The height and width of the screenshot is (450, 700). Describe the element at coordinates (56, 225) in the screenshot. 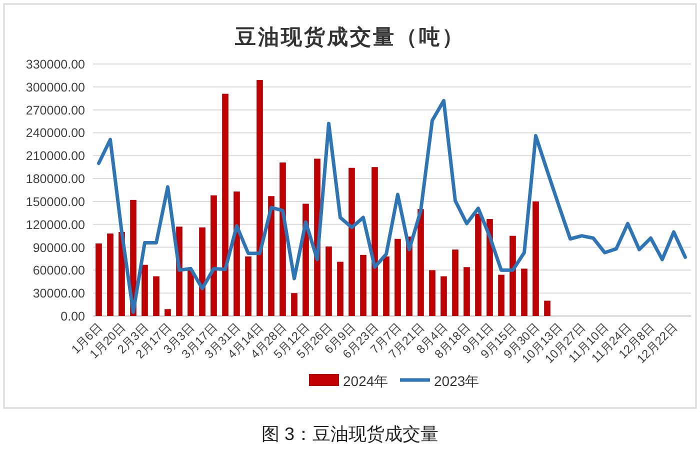

I see `y-tick-label: 120000.00` at that location.